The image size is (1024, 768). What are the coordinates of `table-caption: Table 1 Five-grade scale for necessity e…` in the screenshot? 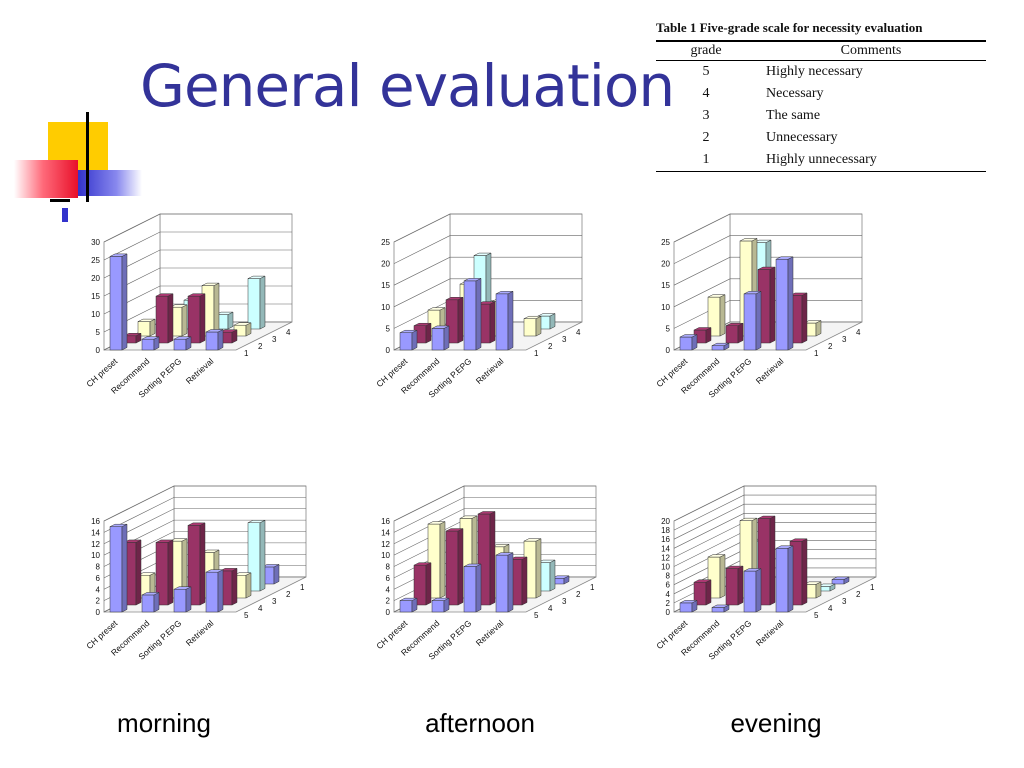 It's located at (789, 27).